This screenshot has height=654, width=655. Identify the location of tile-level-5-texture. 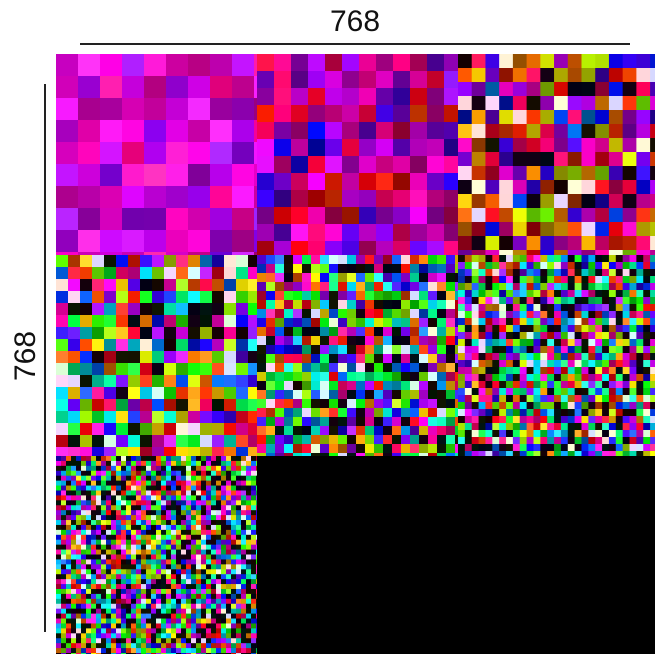
(357, 355).